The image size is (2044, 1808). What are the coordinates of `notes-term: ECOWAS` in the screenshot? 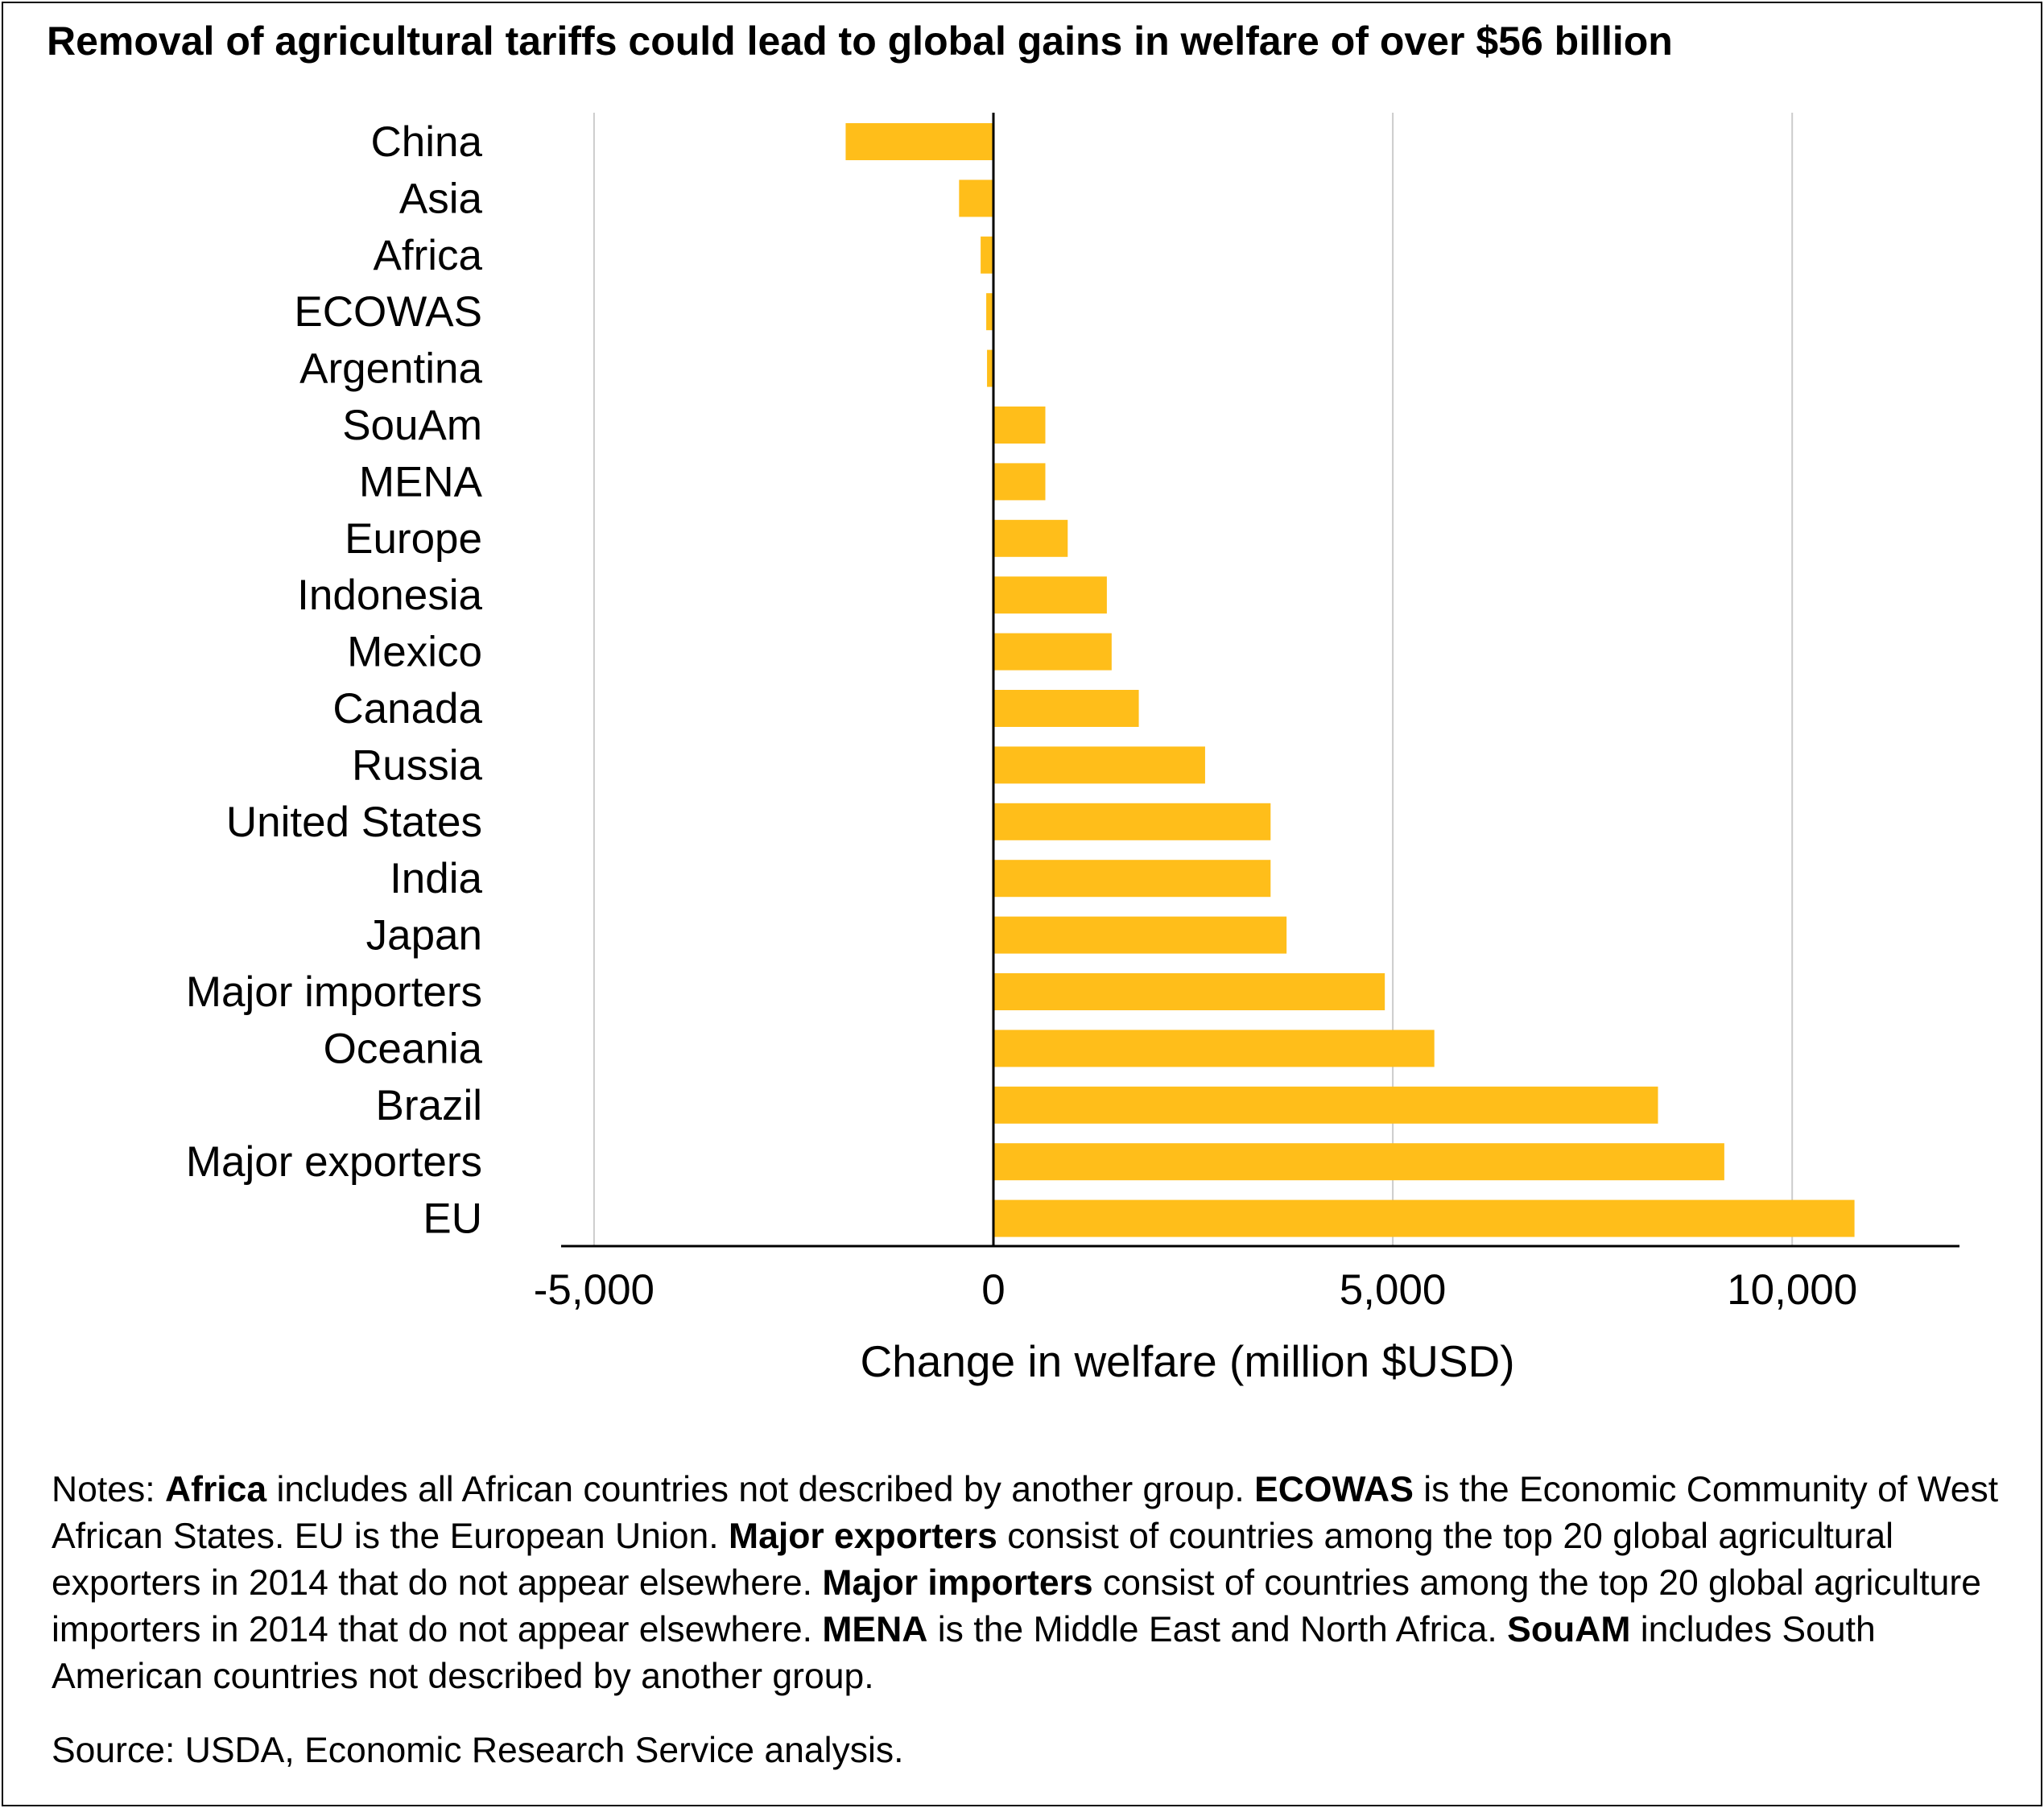 It's located at (1334, 1489).